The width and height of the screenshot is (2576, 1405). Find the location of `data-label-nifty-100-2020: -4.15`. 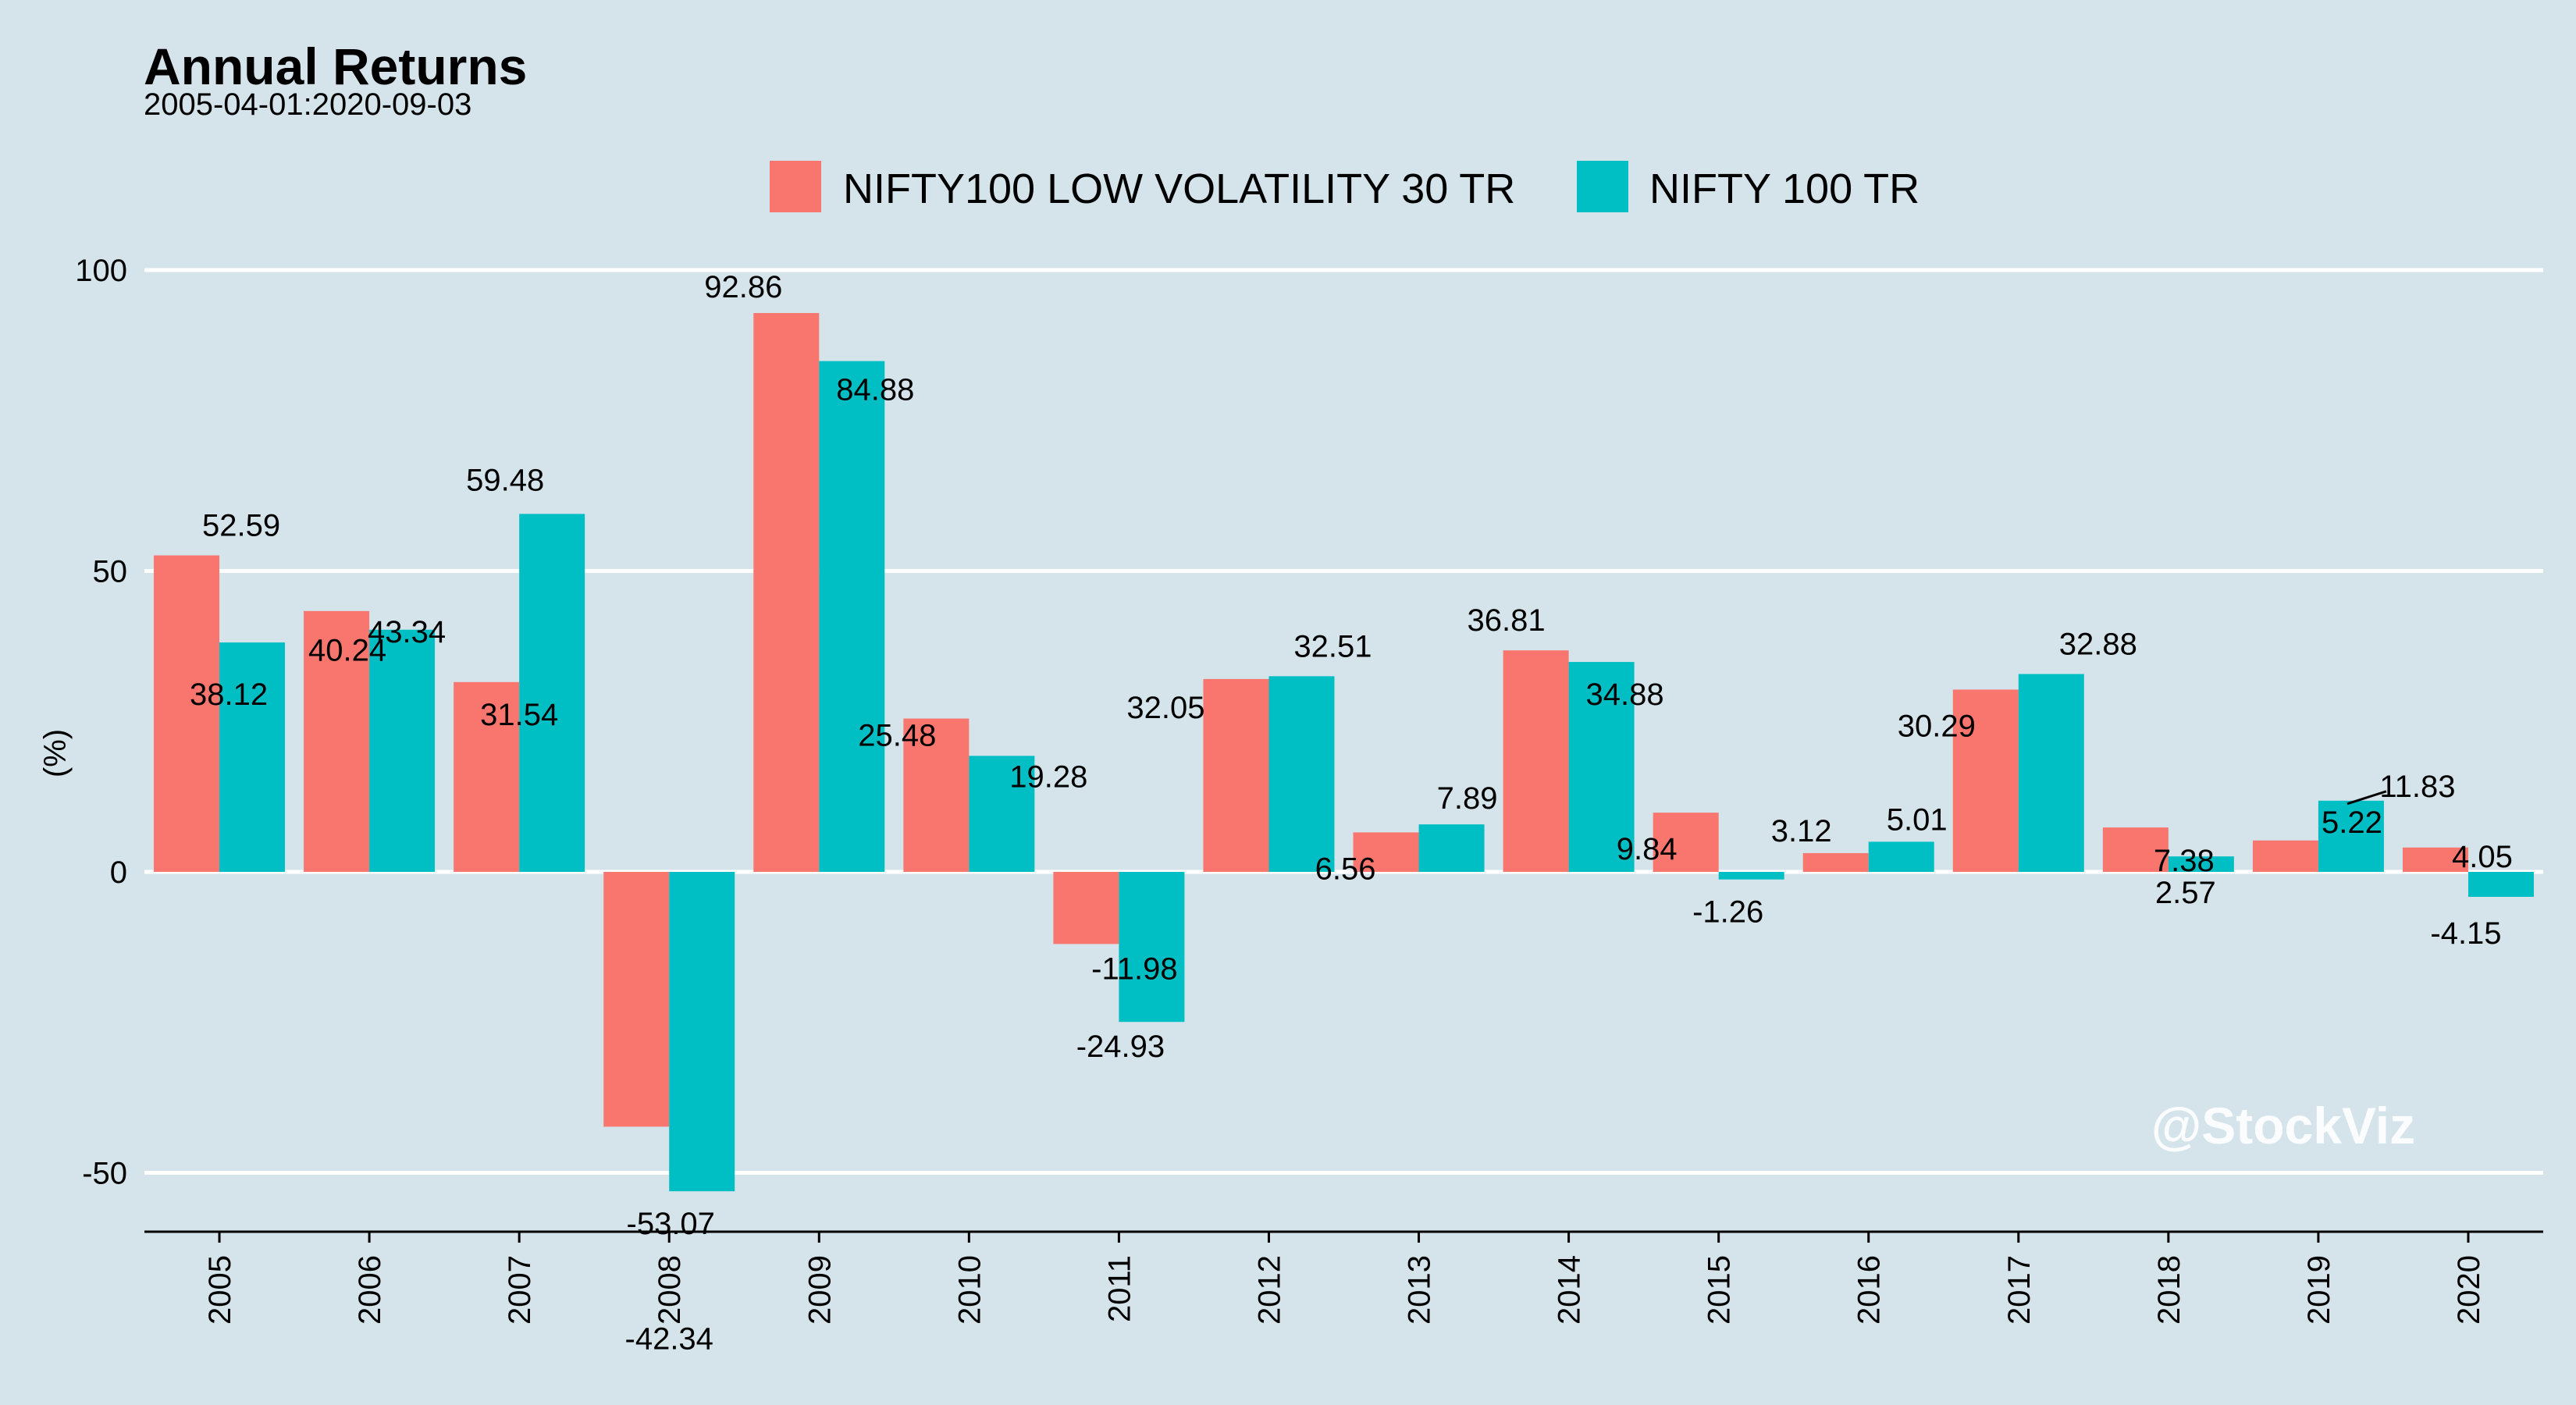

data-label-nifty-100-2020: -4.15 is located at coordinates (2465, 934).